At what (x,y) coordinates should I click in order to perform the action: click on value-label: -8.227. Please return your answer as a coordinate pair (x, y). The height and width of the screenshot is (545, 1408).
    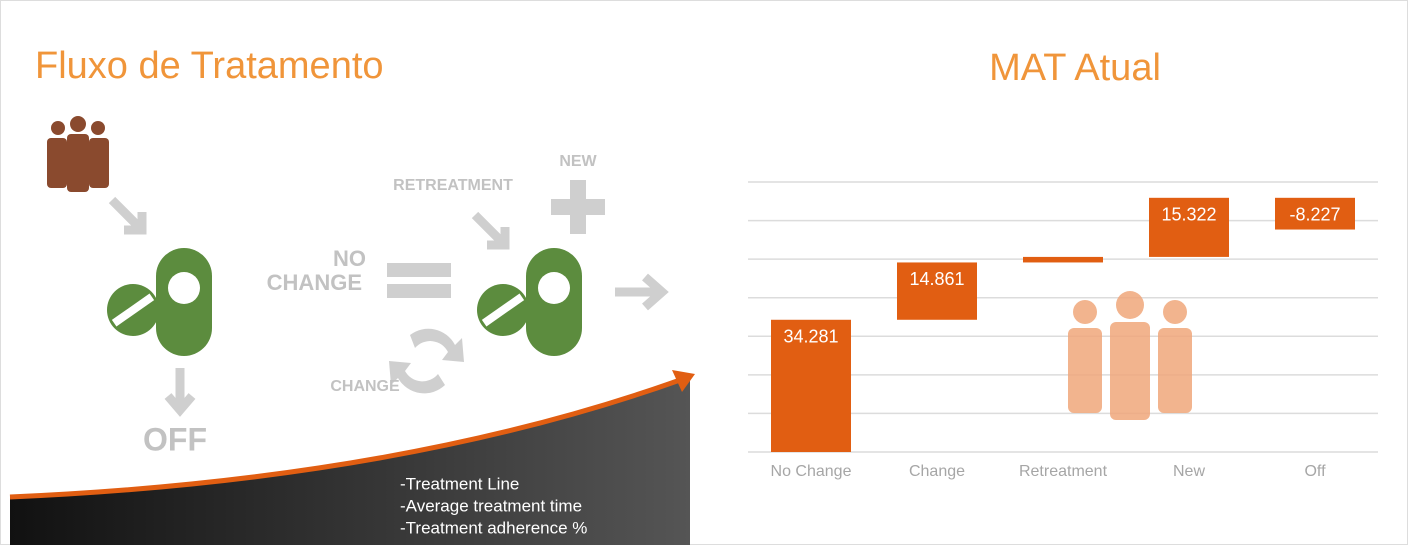
    Looking at the image, I should click on (1314, 215).